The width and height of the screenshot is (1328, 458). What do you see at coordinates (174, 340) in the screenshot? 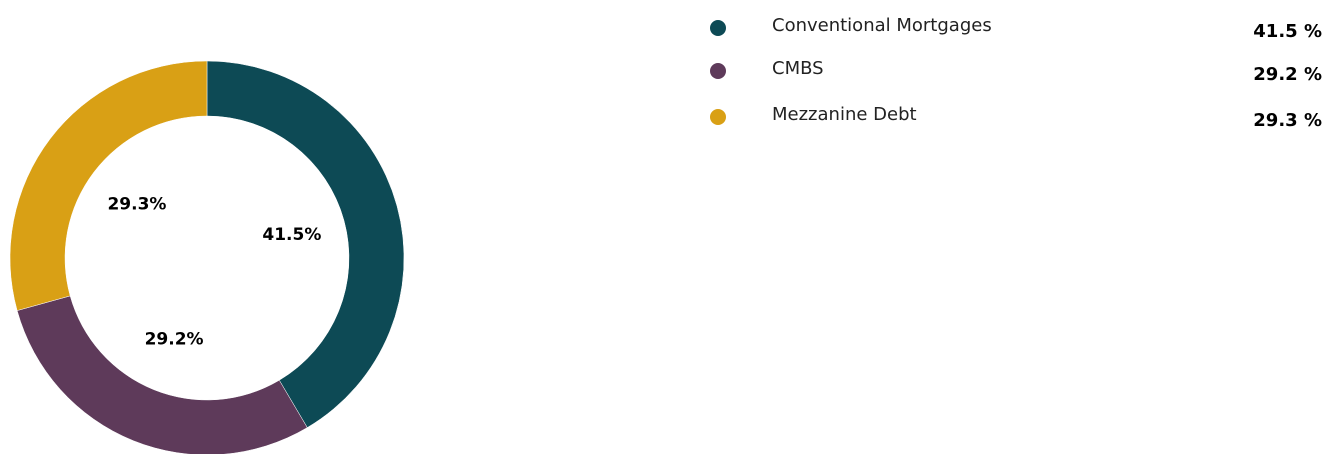
I see `slice-label: 29.2%` at bounding box center [174, 340].